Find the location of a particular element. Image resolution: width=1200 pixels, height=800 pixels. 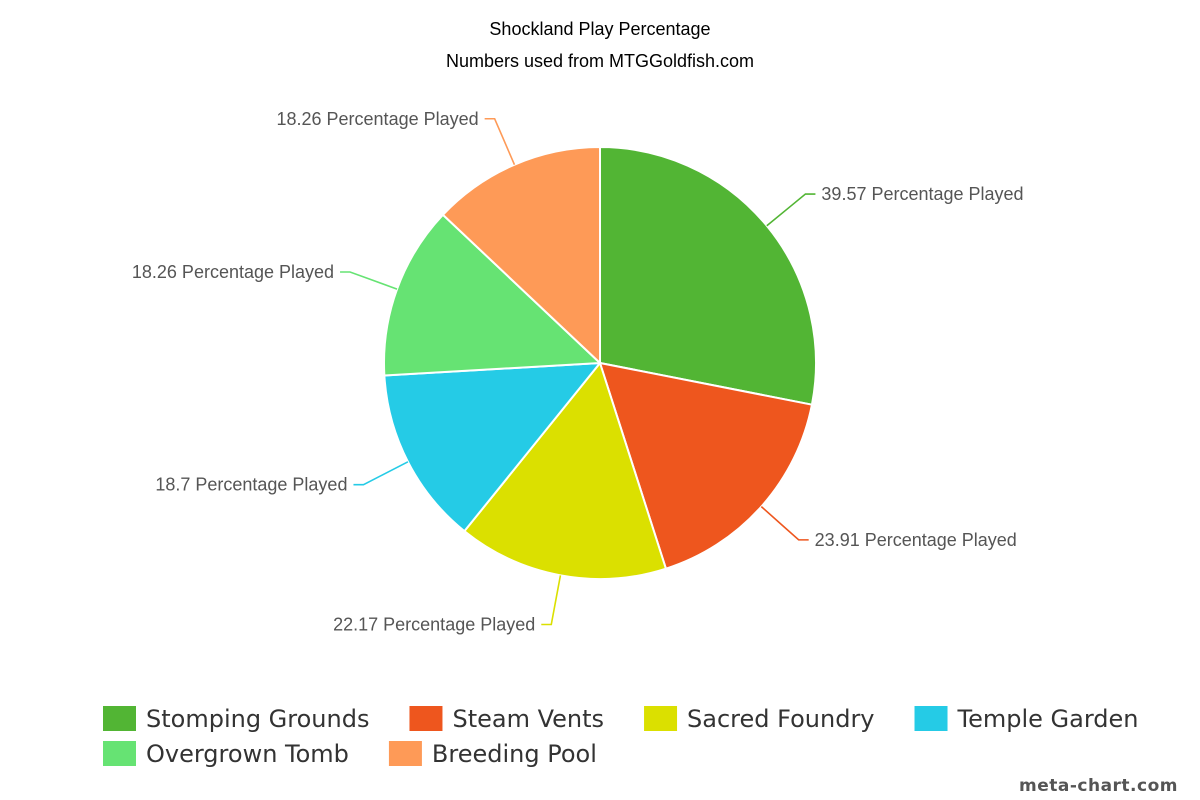

leader-line-temple-garden is located at coordinates (381, 473).